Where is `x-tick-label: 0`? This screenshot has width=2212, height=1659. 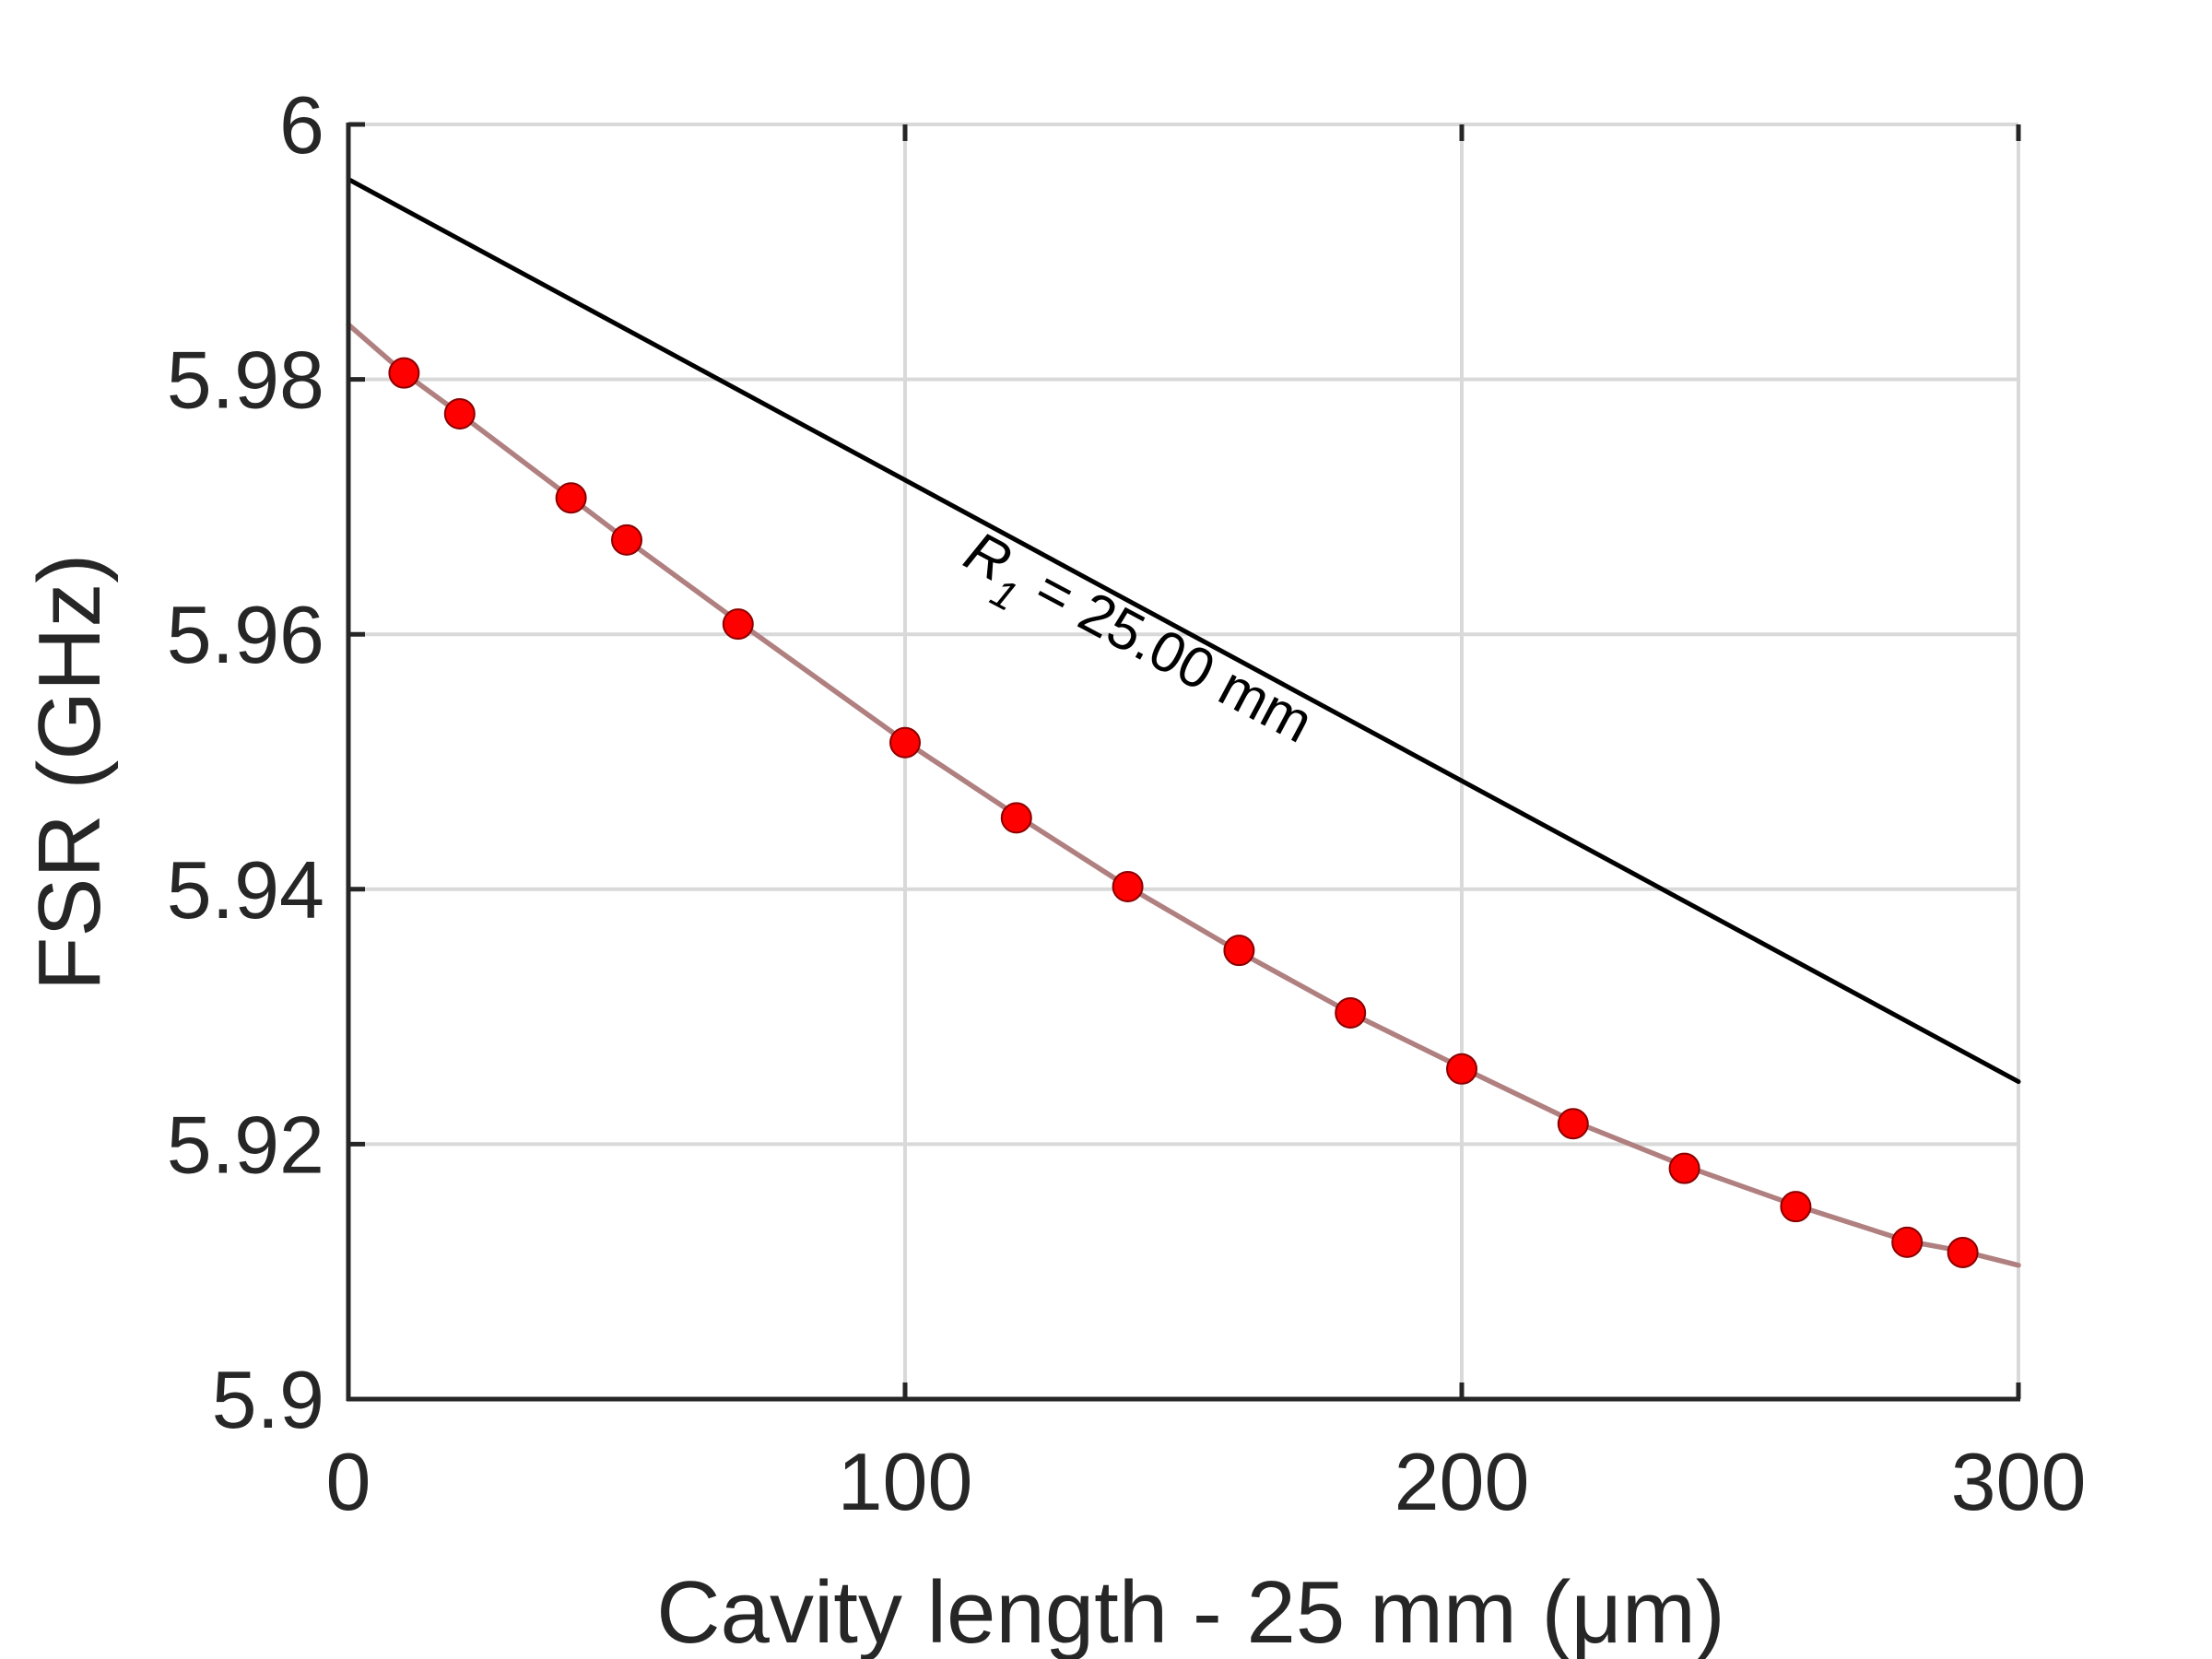
x-tick-label: 0 is located at coordinates (348, 1481).